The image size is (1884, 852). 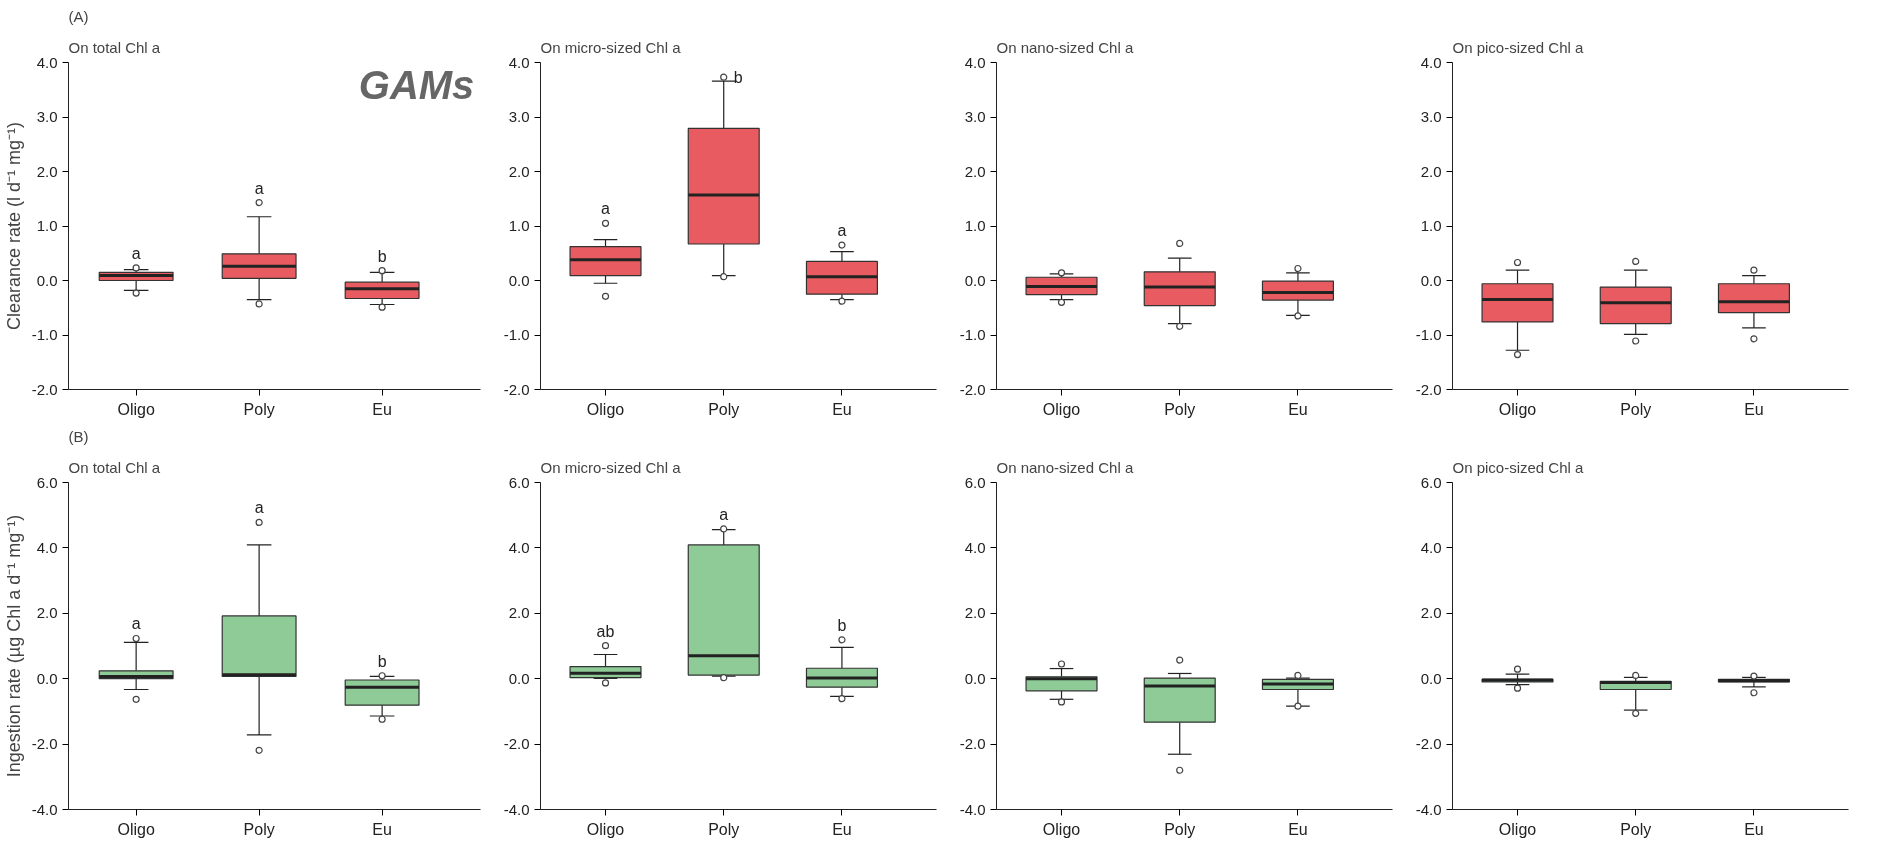 I want to click on annotation: ab, so click(x=605, y=631).